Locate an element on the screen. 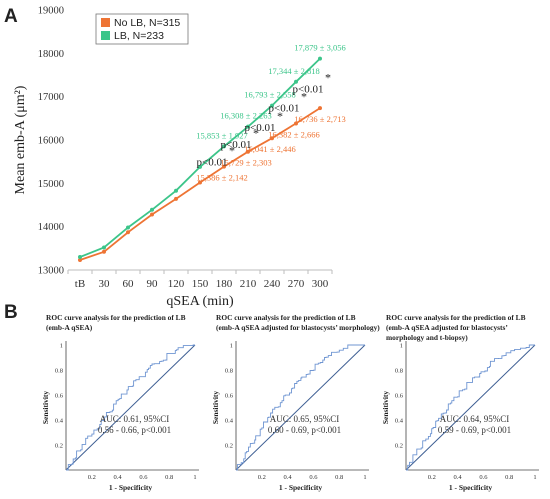 The image size is (550, 499). roc-auc-text: AUC: 0.65, 95%CI is located at coordinates (305, 419).